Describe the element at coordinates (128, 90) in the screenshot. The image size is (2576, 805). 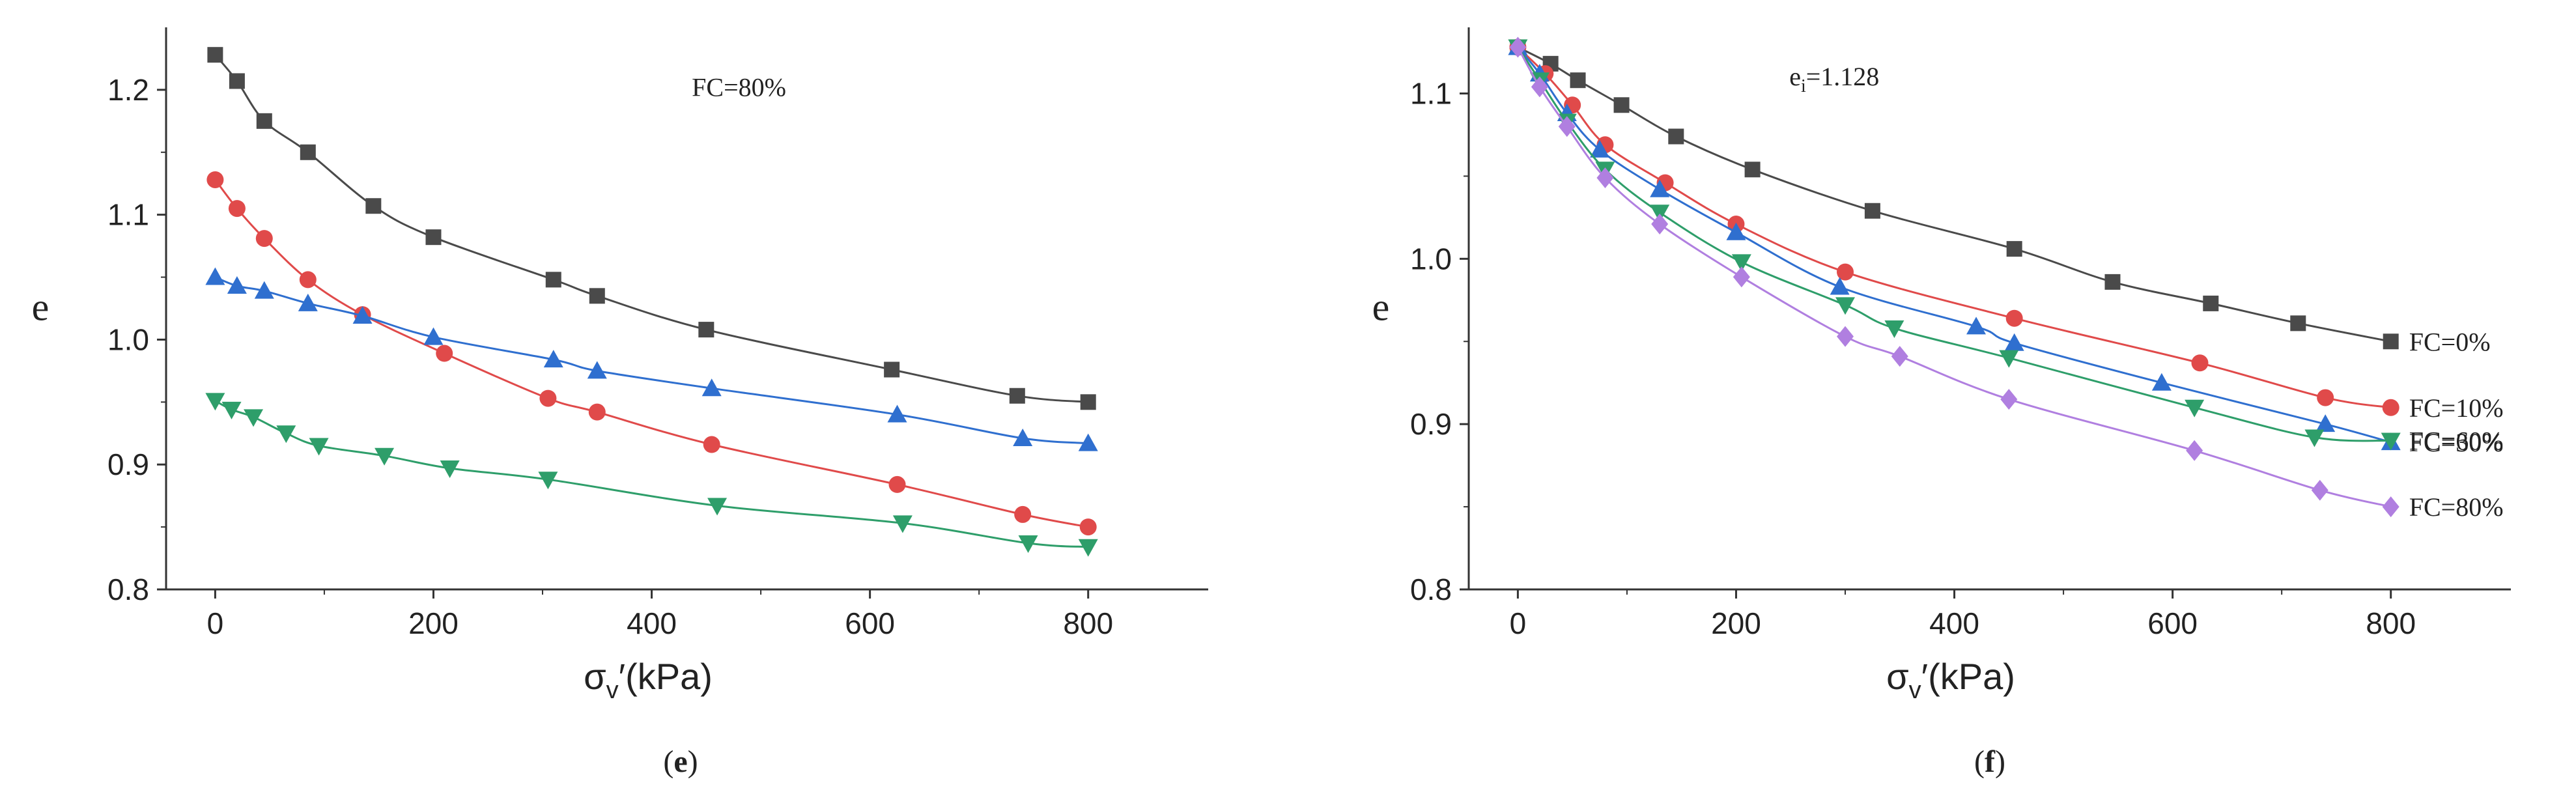
I see `y-tick-label: 1.2` at that location.